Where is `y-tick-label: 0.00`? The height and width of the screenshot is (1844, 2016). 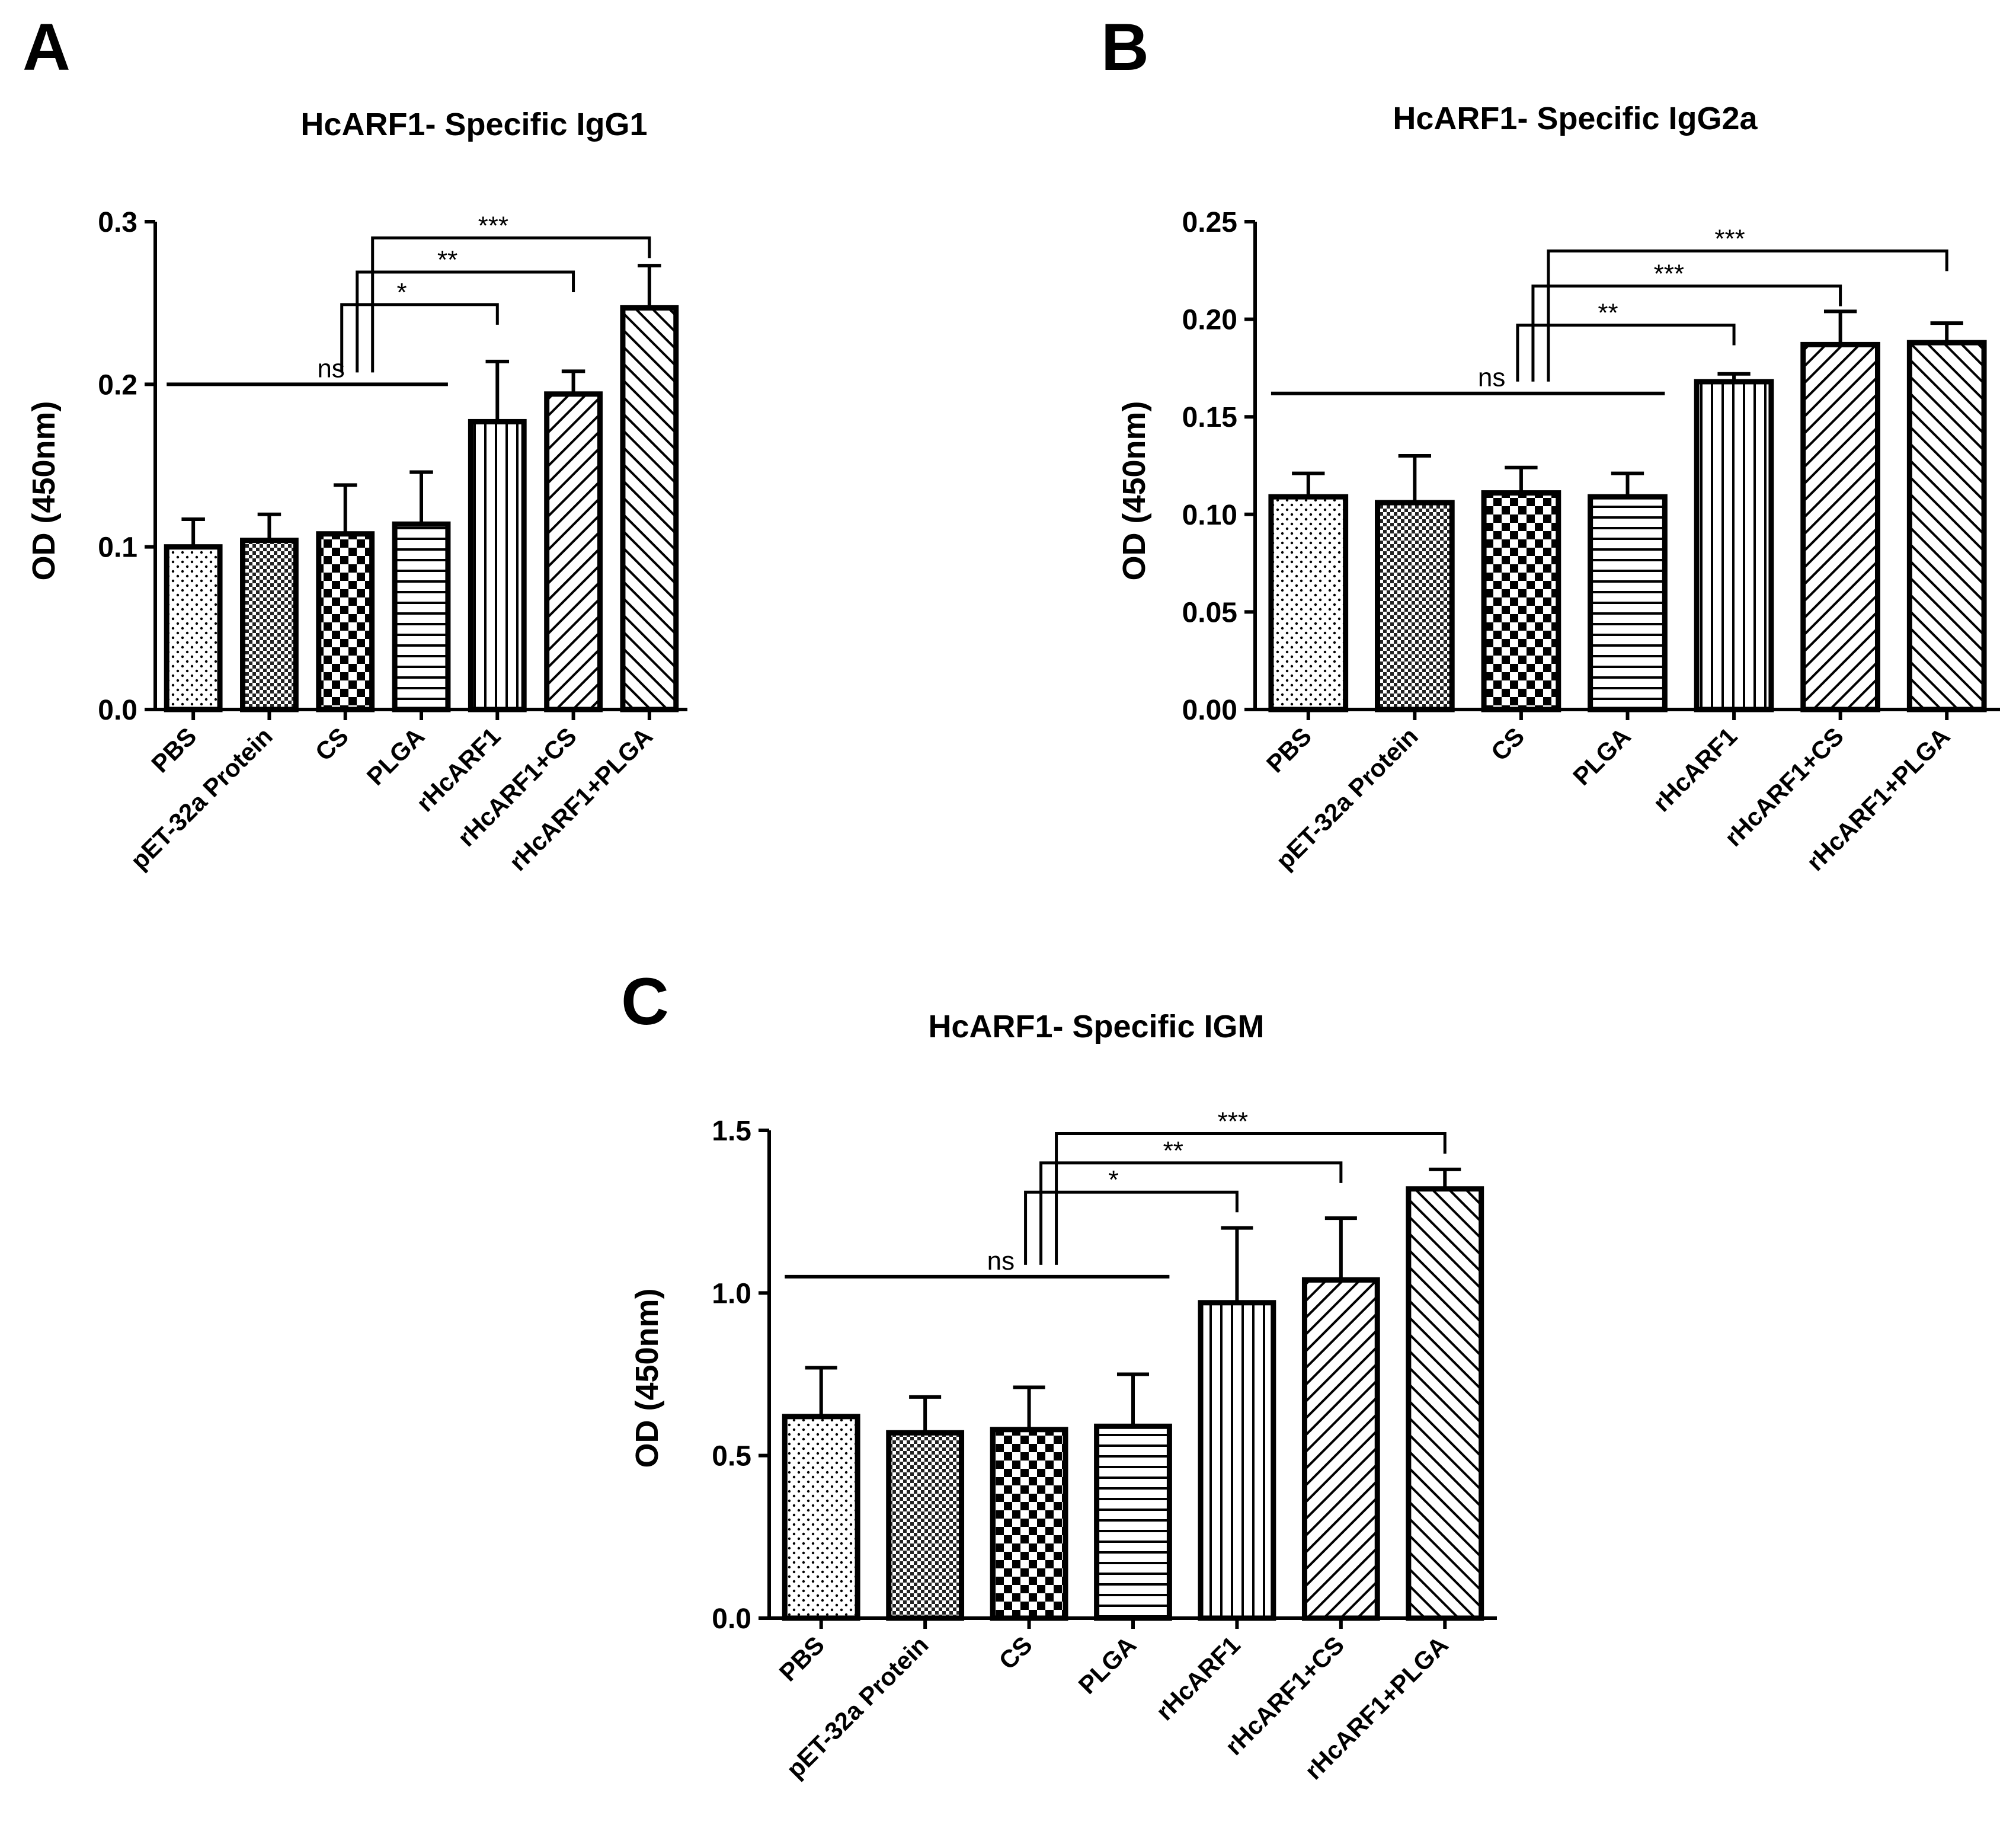
y-tick-label: 0.00 is located at coordinates (1209, 710).